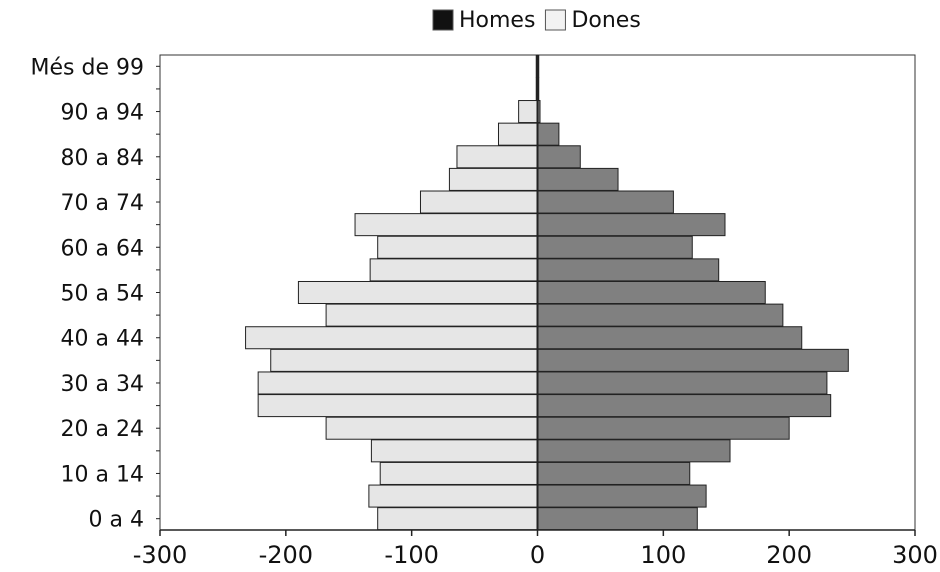 This screenshot has height=572, width=940. I want to click on y-category-label-0: 0 a 4, so click(116, 520).